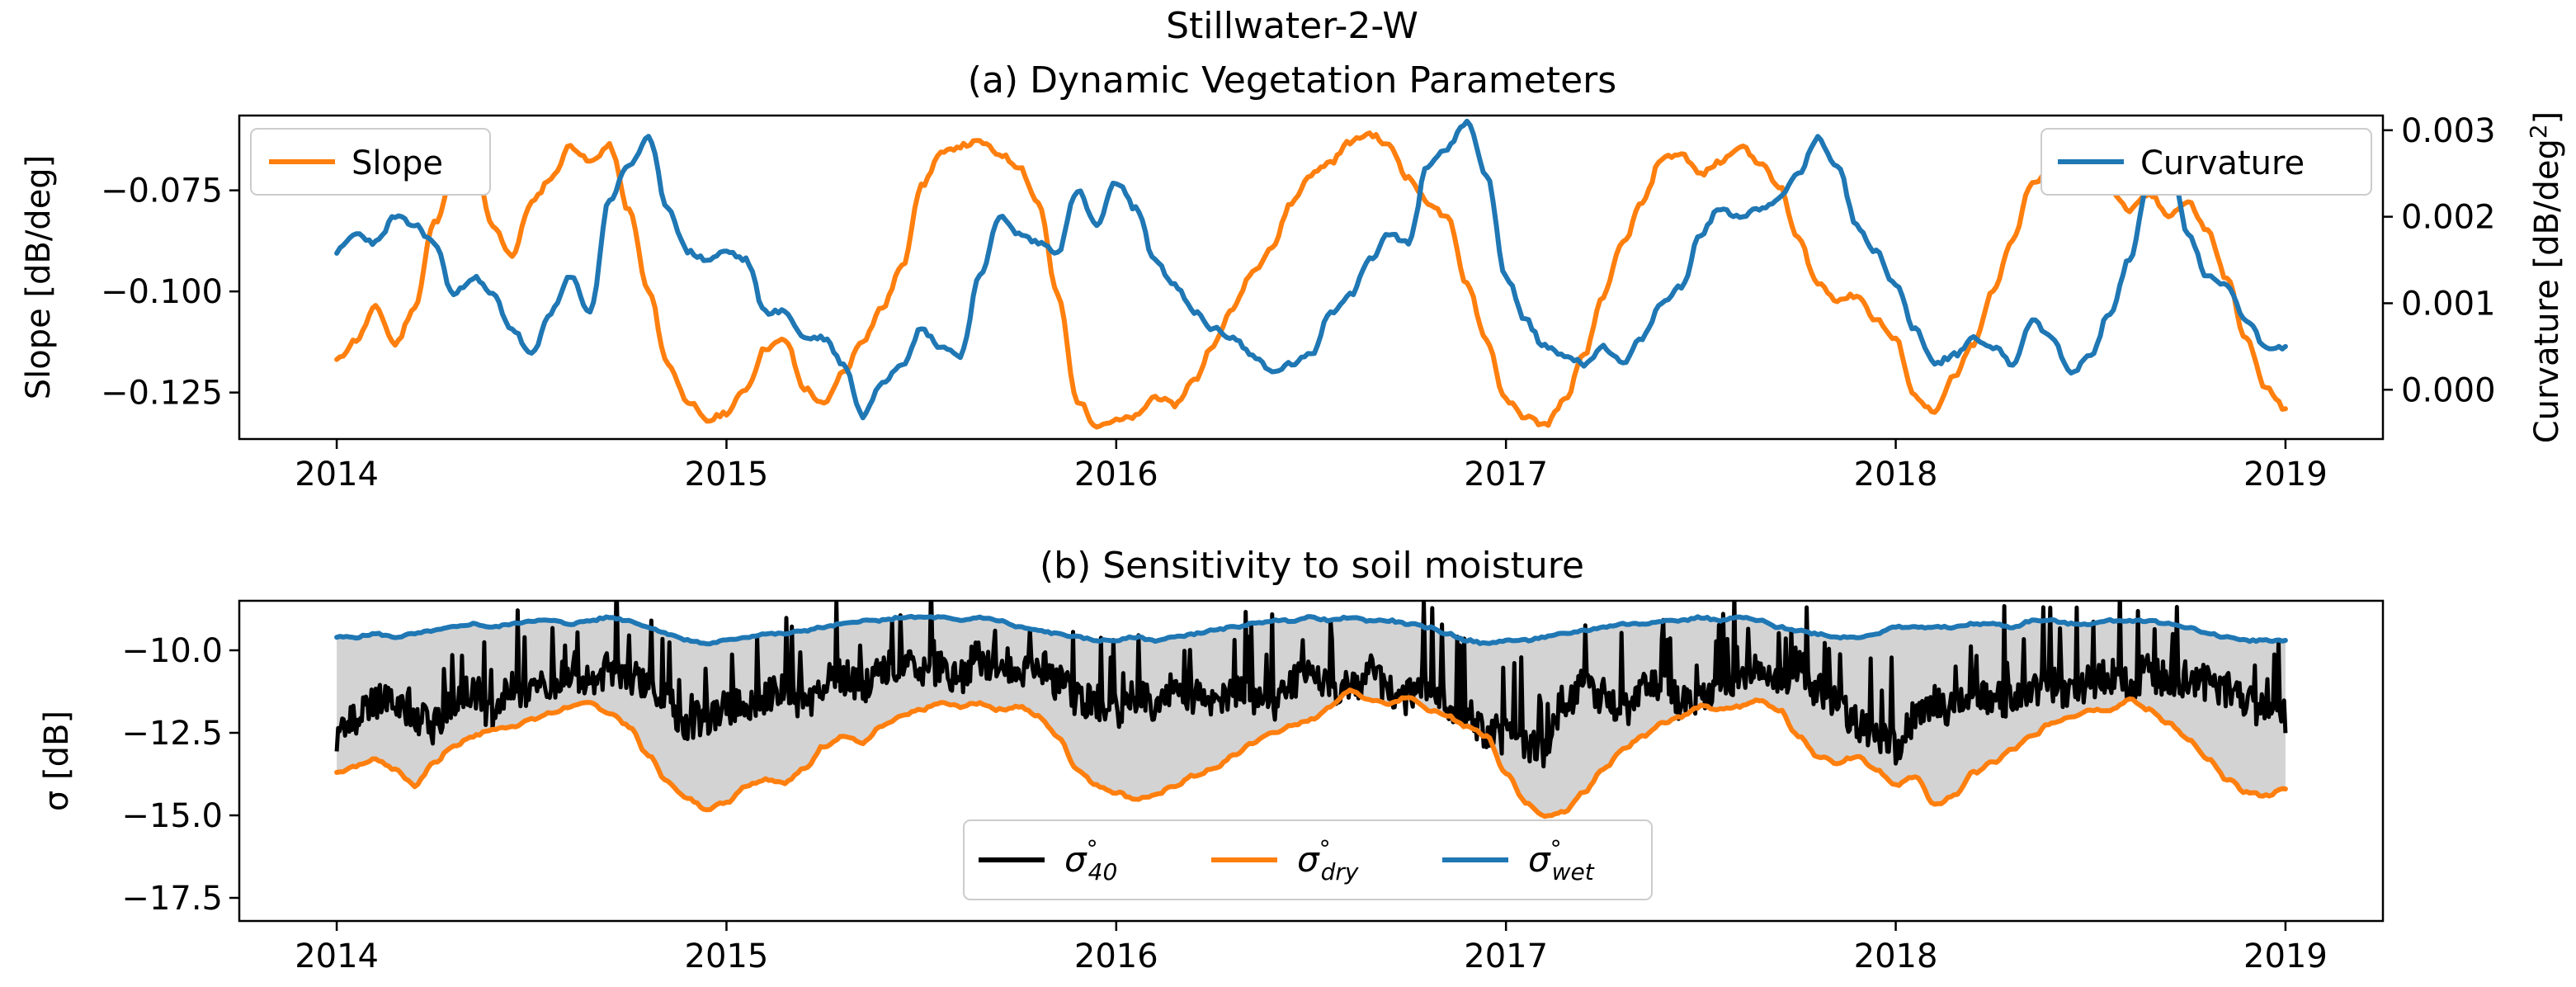  Describe the element at coordinates (1103, 871) in the screenshot. I see `sigma-40-sub: 40` at that location.